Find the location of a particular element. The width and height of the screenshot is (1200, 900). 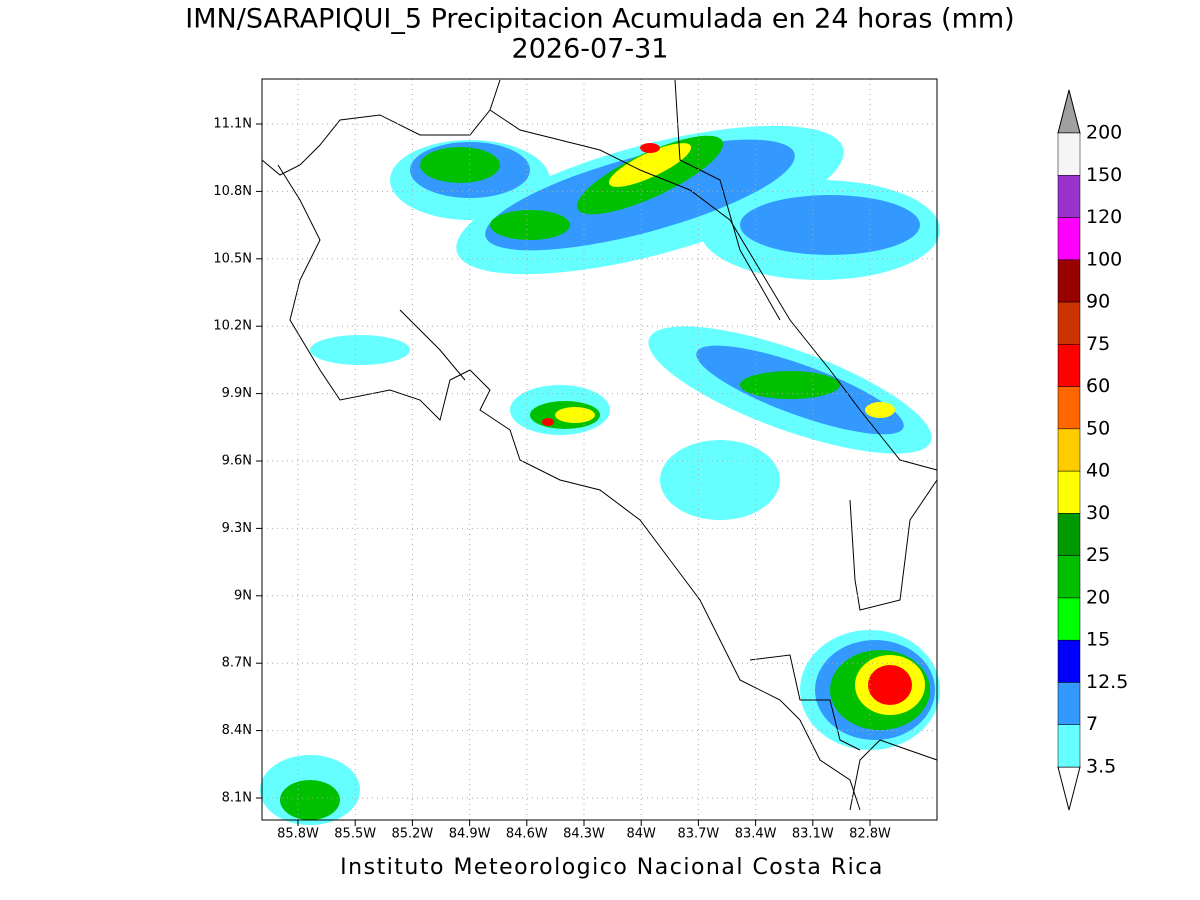

lon-tick-label: 84.3W is located at coordinates (584, 834).